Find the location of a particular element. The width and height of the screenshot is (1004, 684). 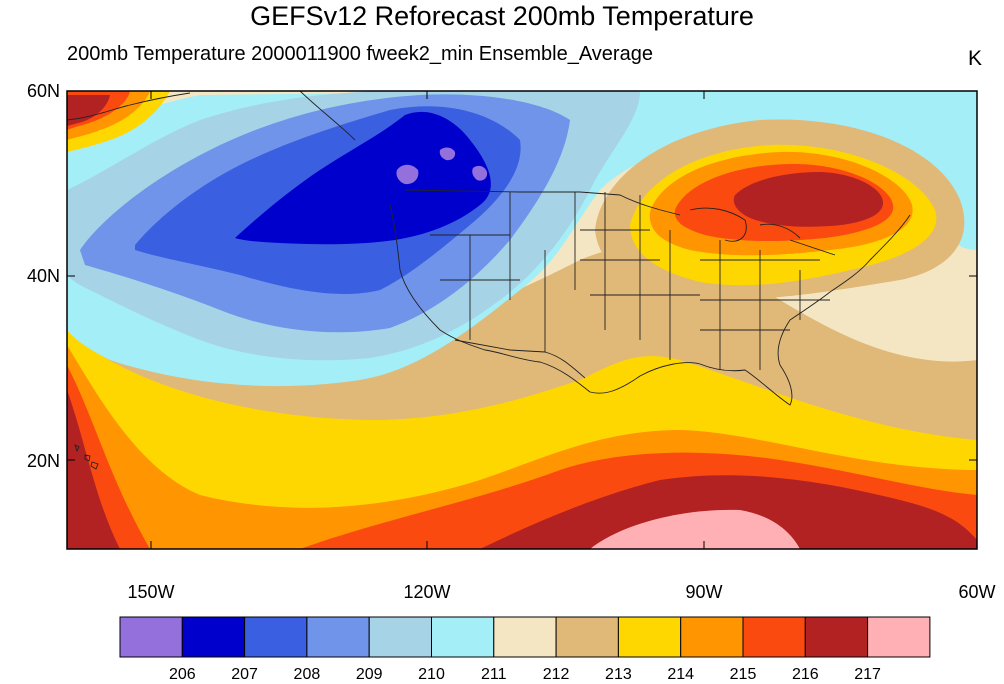

colorbar-label: 212 is located at coordinates (556, 674).